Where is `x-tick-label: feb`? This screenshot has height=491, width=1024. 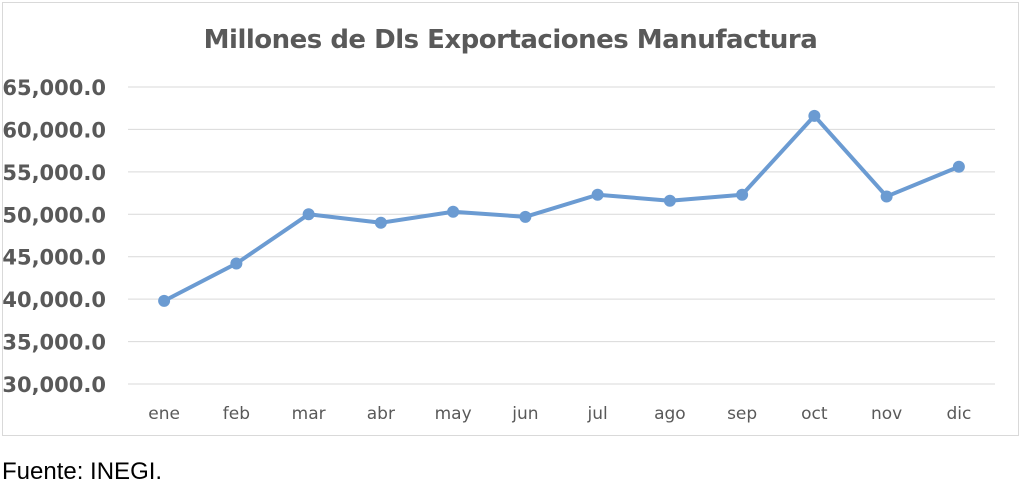
x-tick-label: feb is located at coordinates (236, 414).